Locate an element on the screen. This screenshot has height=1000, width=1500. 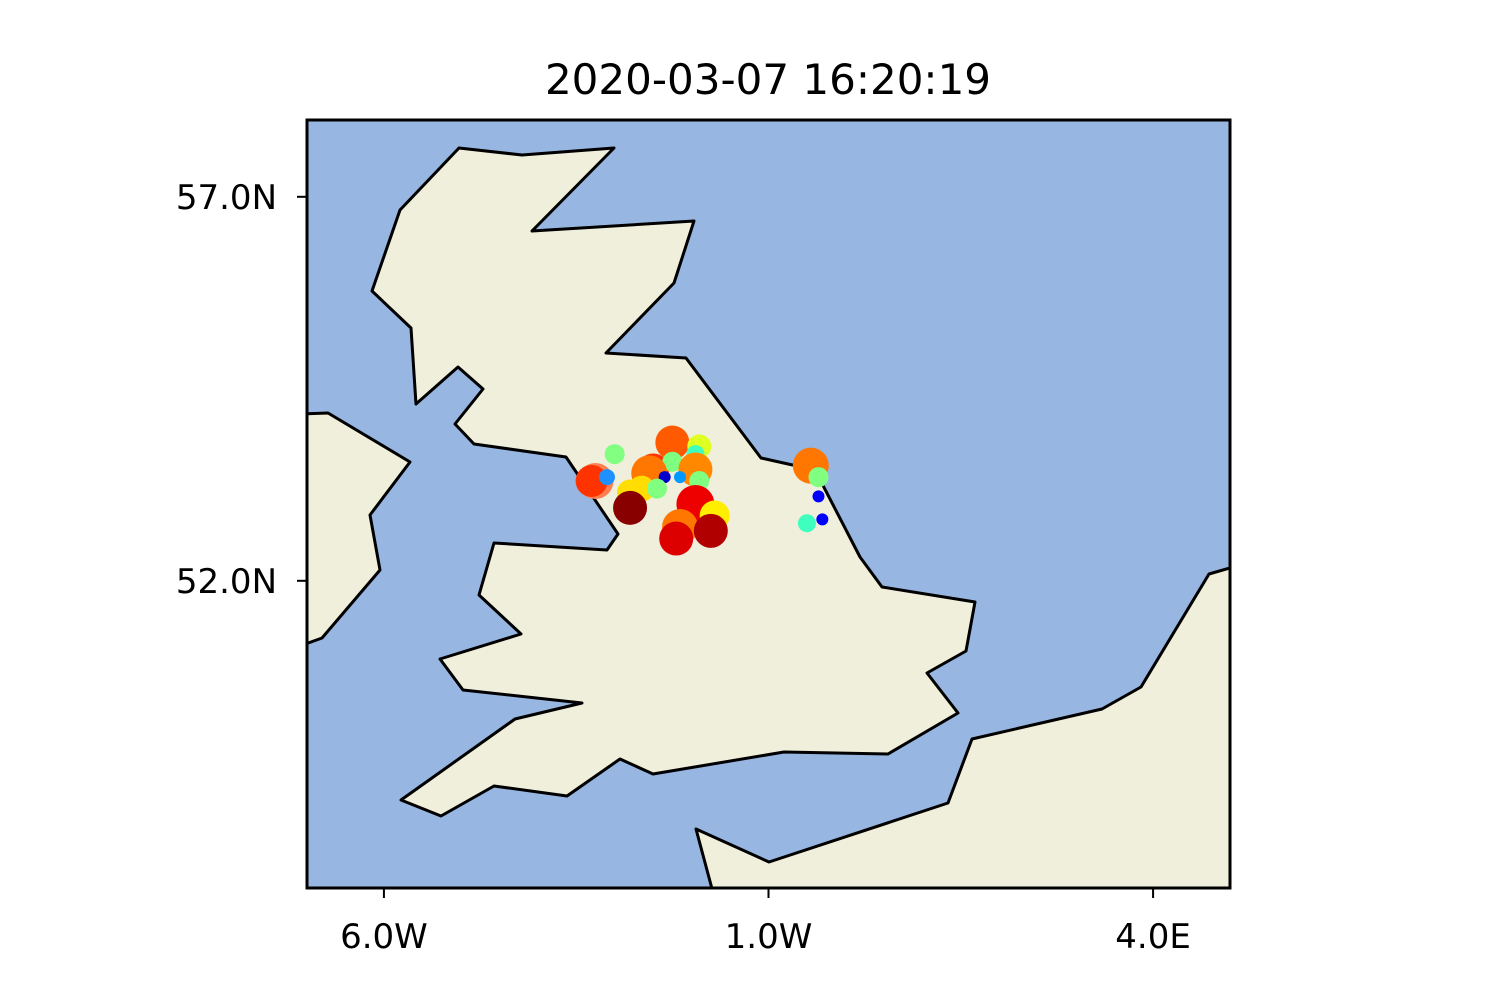
x-tick-label: 1.0W is located at coordinates (769, 937).